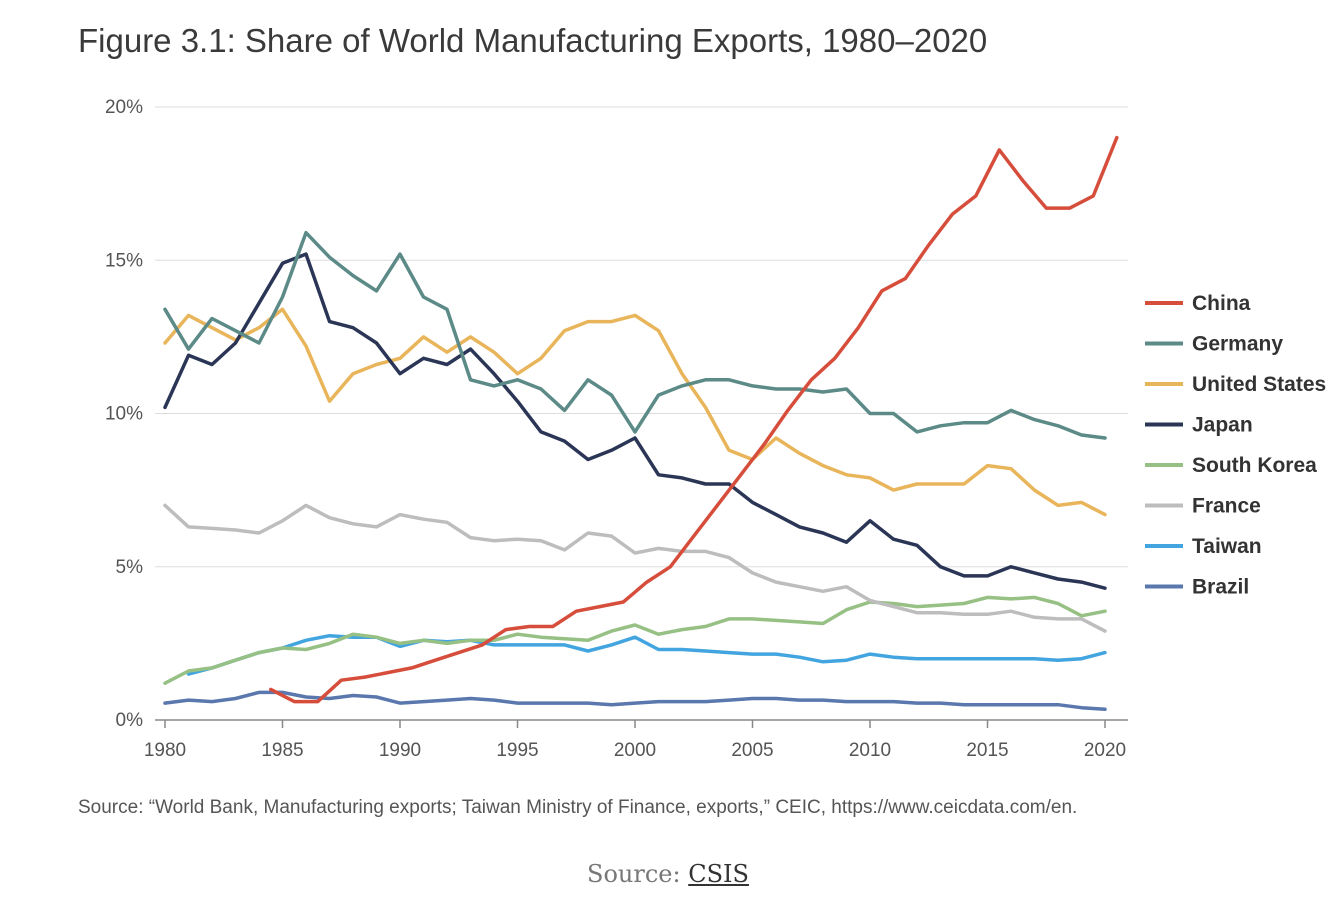 This screenshot has width=1336, height=910. I want to click on series-line-taiwan, so click(646, 654).